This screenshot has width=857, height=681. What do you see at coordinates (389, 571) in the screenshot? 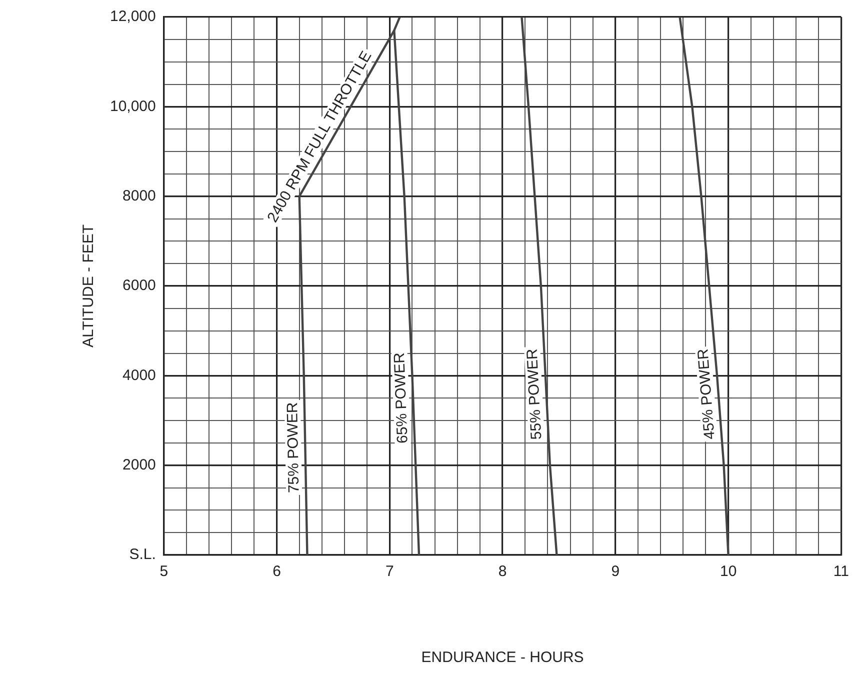
I see `x-tick-label: 7` at bounding box center [389, 571].